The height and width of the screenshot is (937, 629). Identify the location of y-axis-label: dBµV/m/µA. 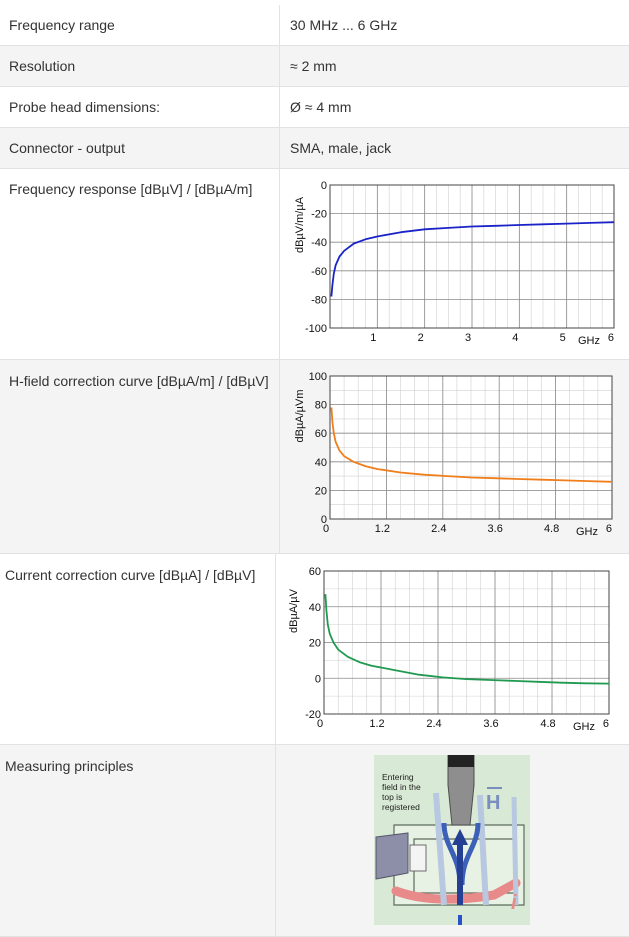
(300, 224).